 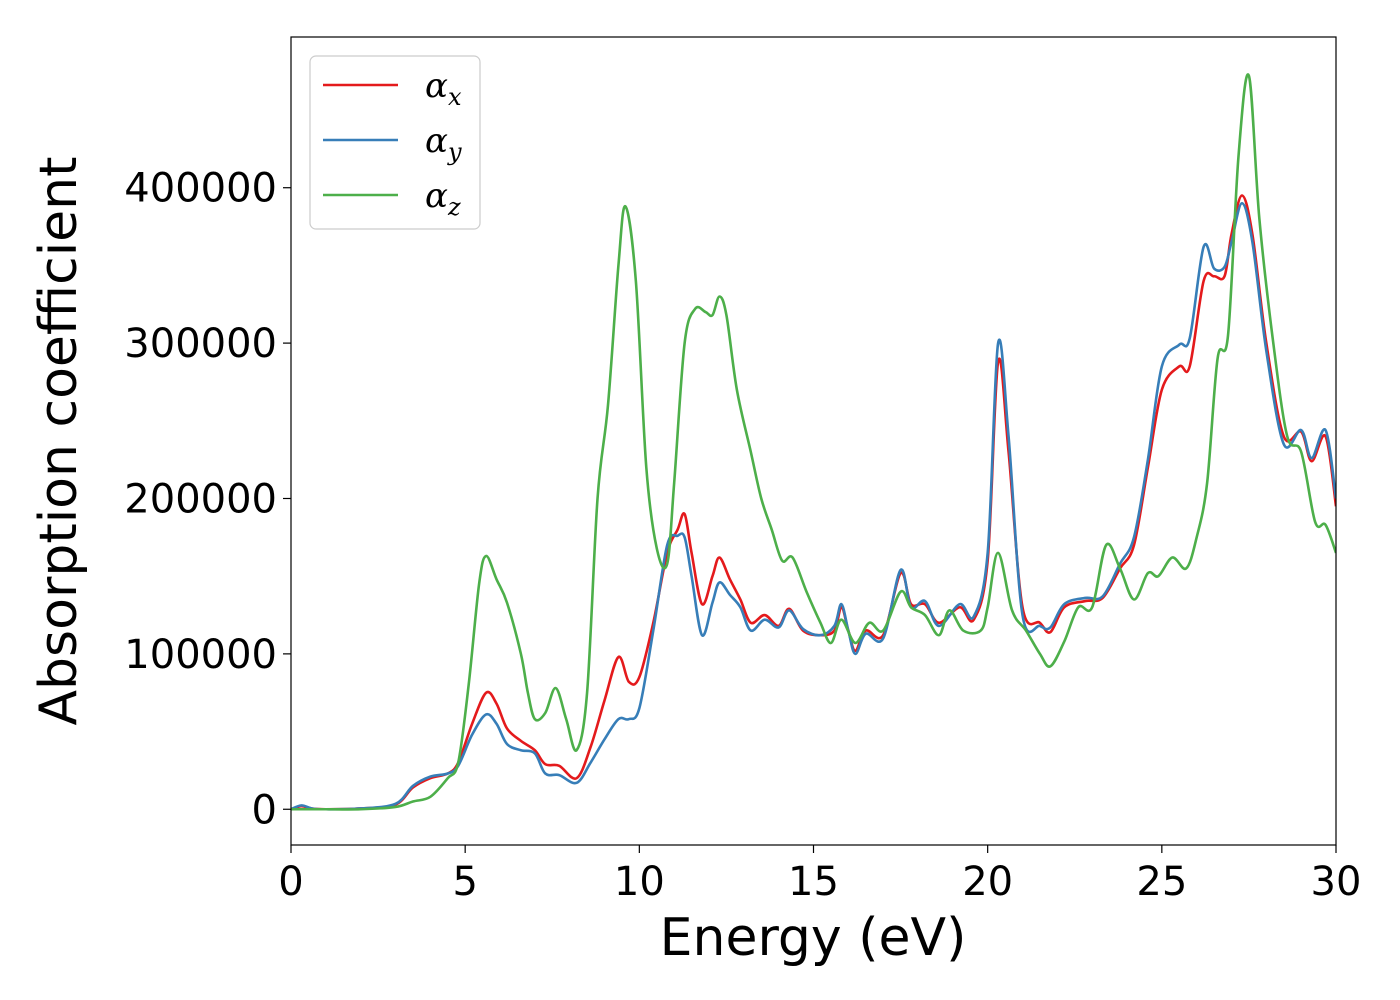 I want to click on y-tick-label: 100000, so click(x=200, y=655).